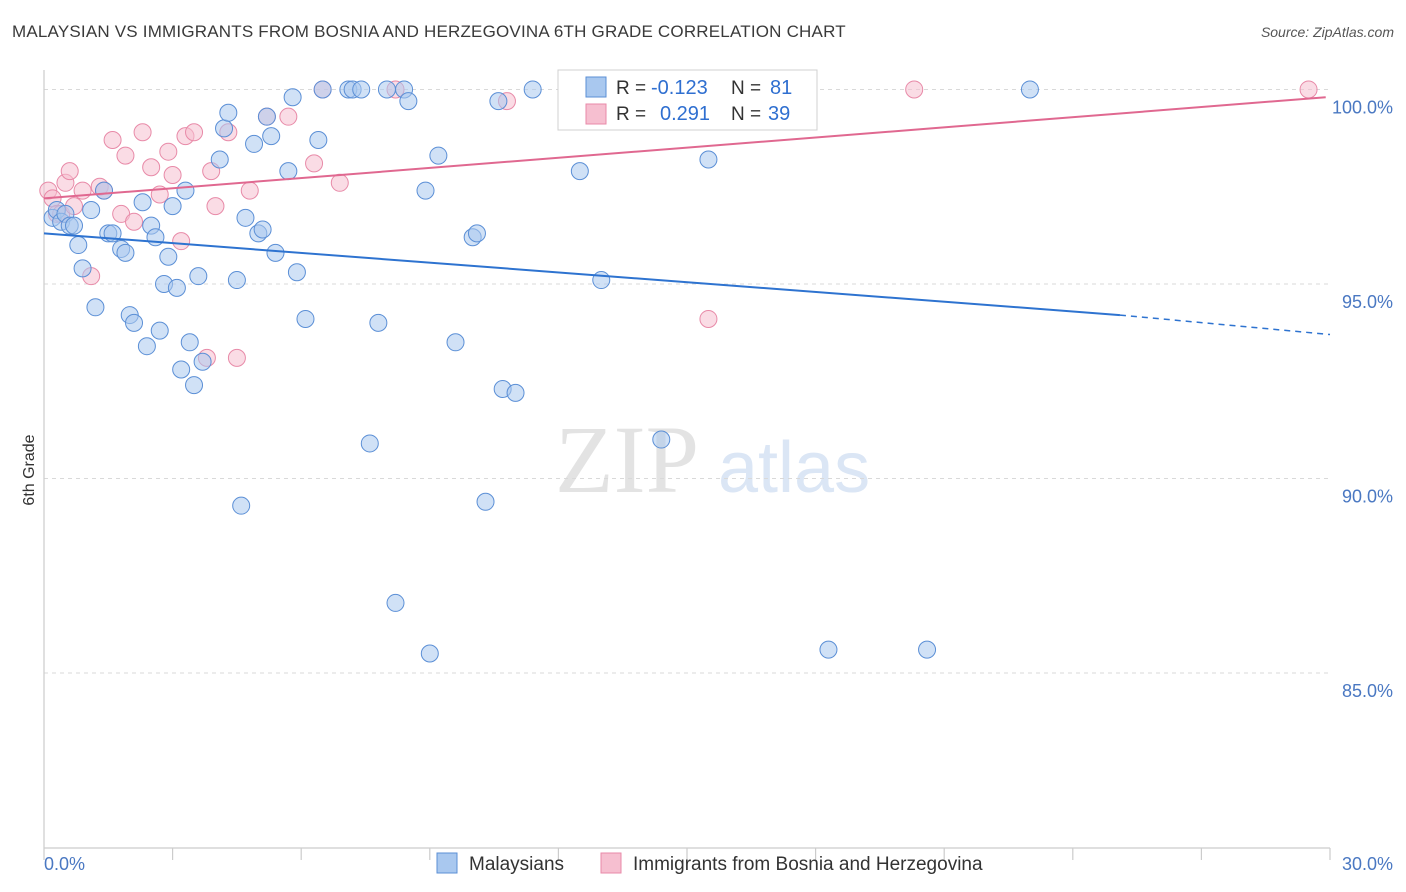  Describe the element at coordinates (679, 88) in the screenshot. I see `legend-r-value-1: -0.123` at that location.